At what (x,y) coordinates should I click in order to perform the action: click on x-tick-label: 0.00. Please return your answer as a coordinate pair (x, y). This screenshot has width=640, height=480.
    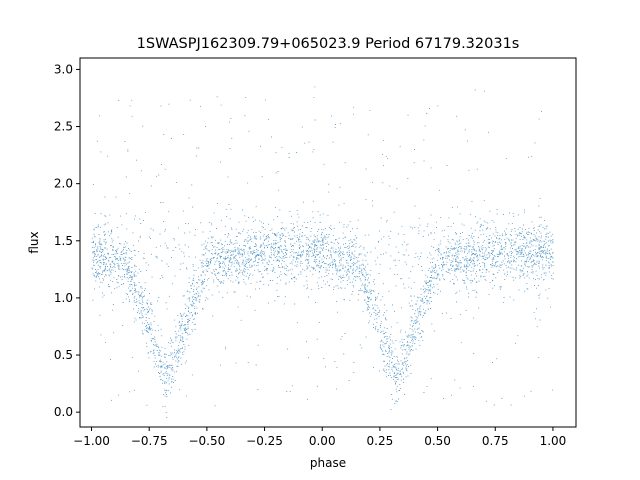
    Looking at the image, I should click on (322, 441).